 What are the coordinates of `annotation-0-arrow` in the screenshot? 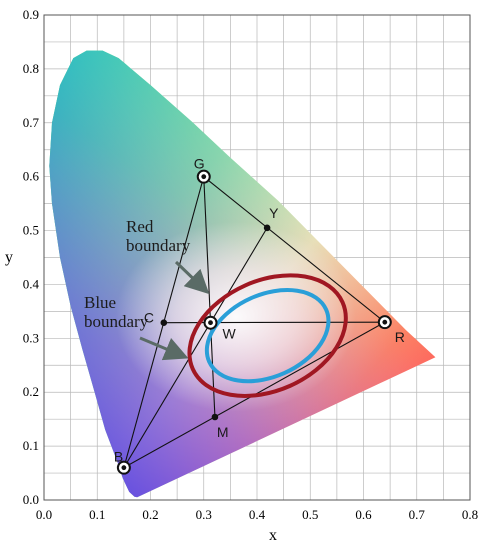 It's located at (192, 277).